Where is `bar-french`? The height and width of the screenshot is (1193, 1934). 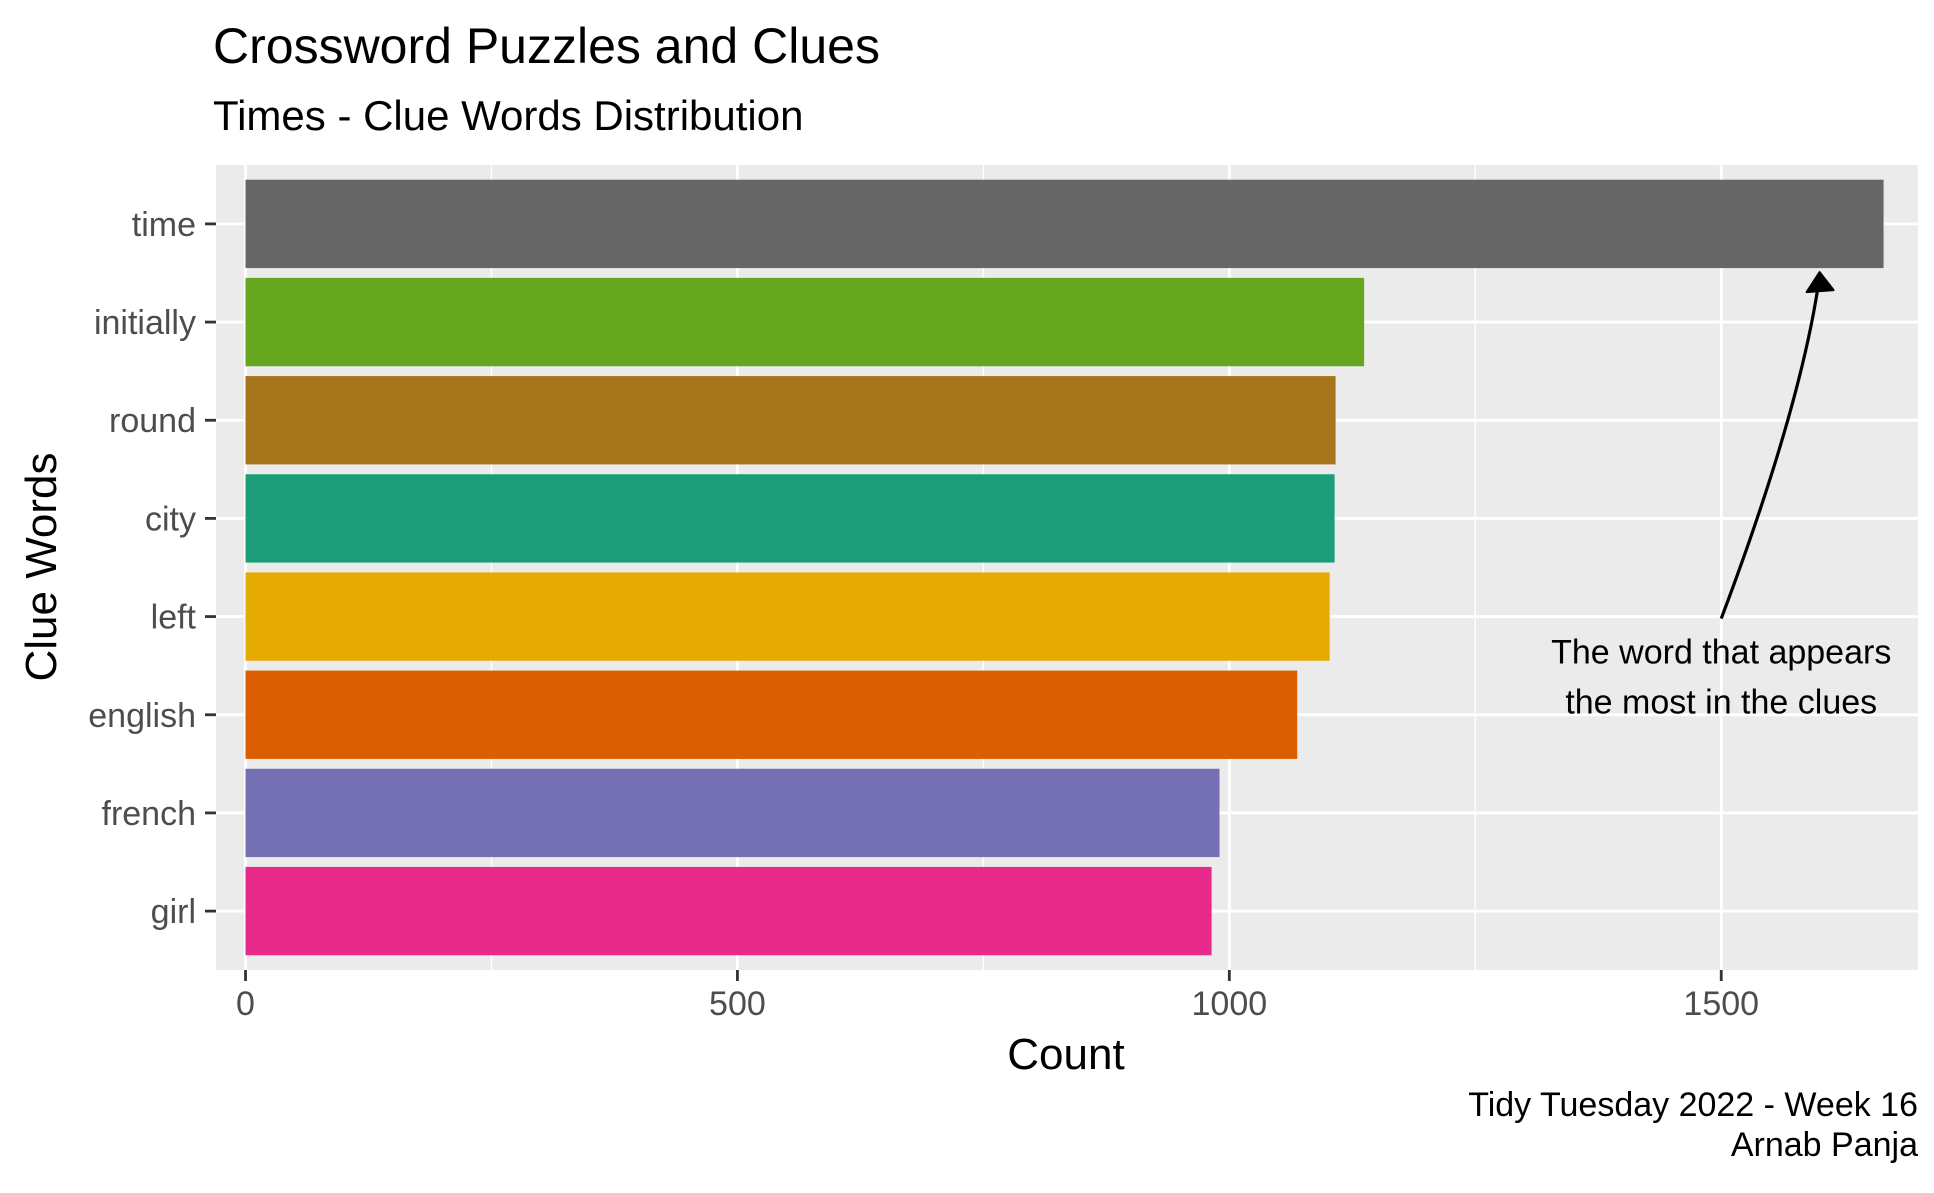 bar-french is located at coordinates (732, 813).